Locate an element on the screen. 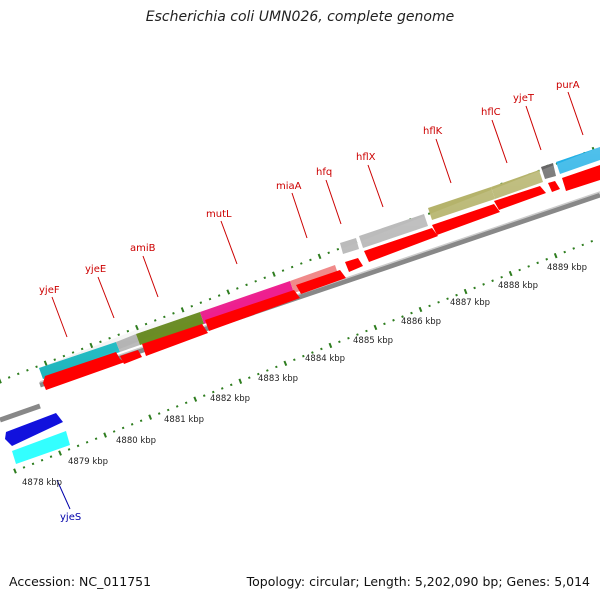 This screenshot has height=600, width=600. gene-label-yjeT: yjeT is located at coordinates (524, 98).